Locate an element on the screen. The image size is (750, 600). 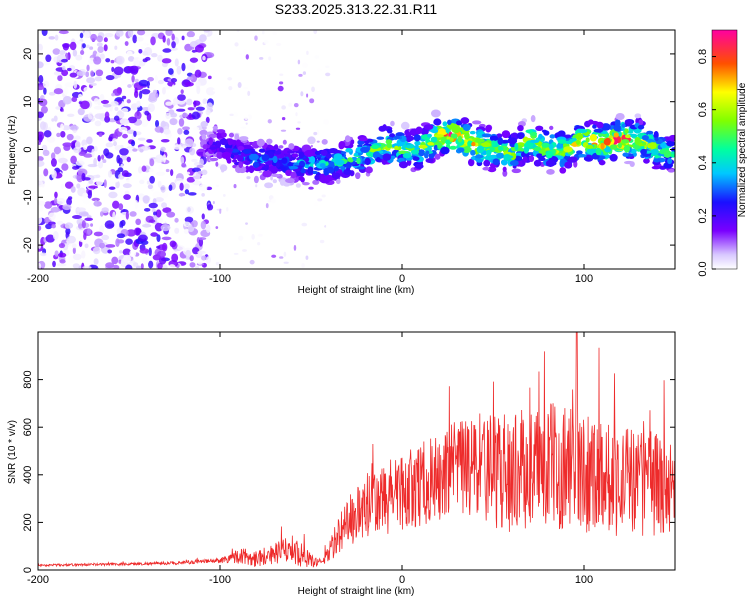
y-tick-label: 20 is located at coordinates (28, 54).